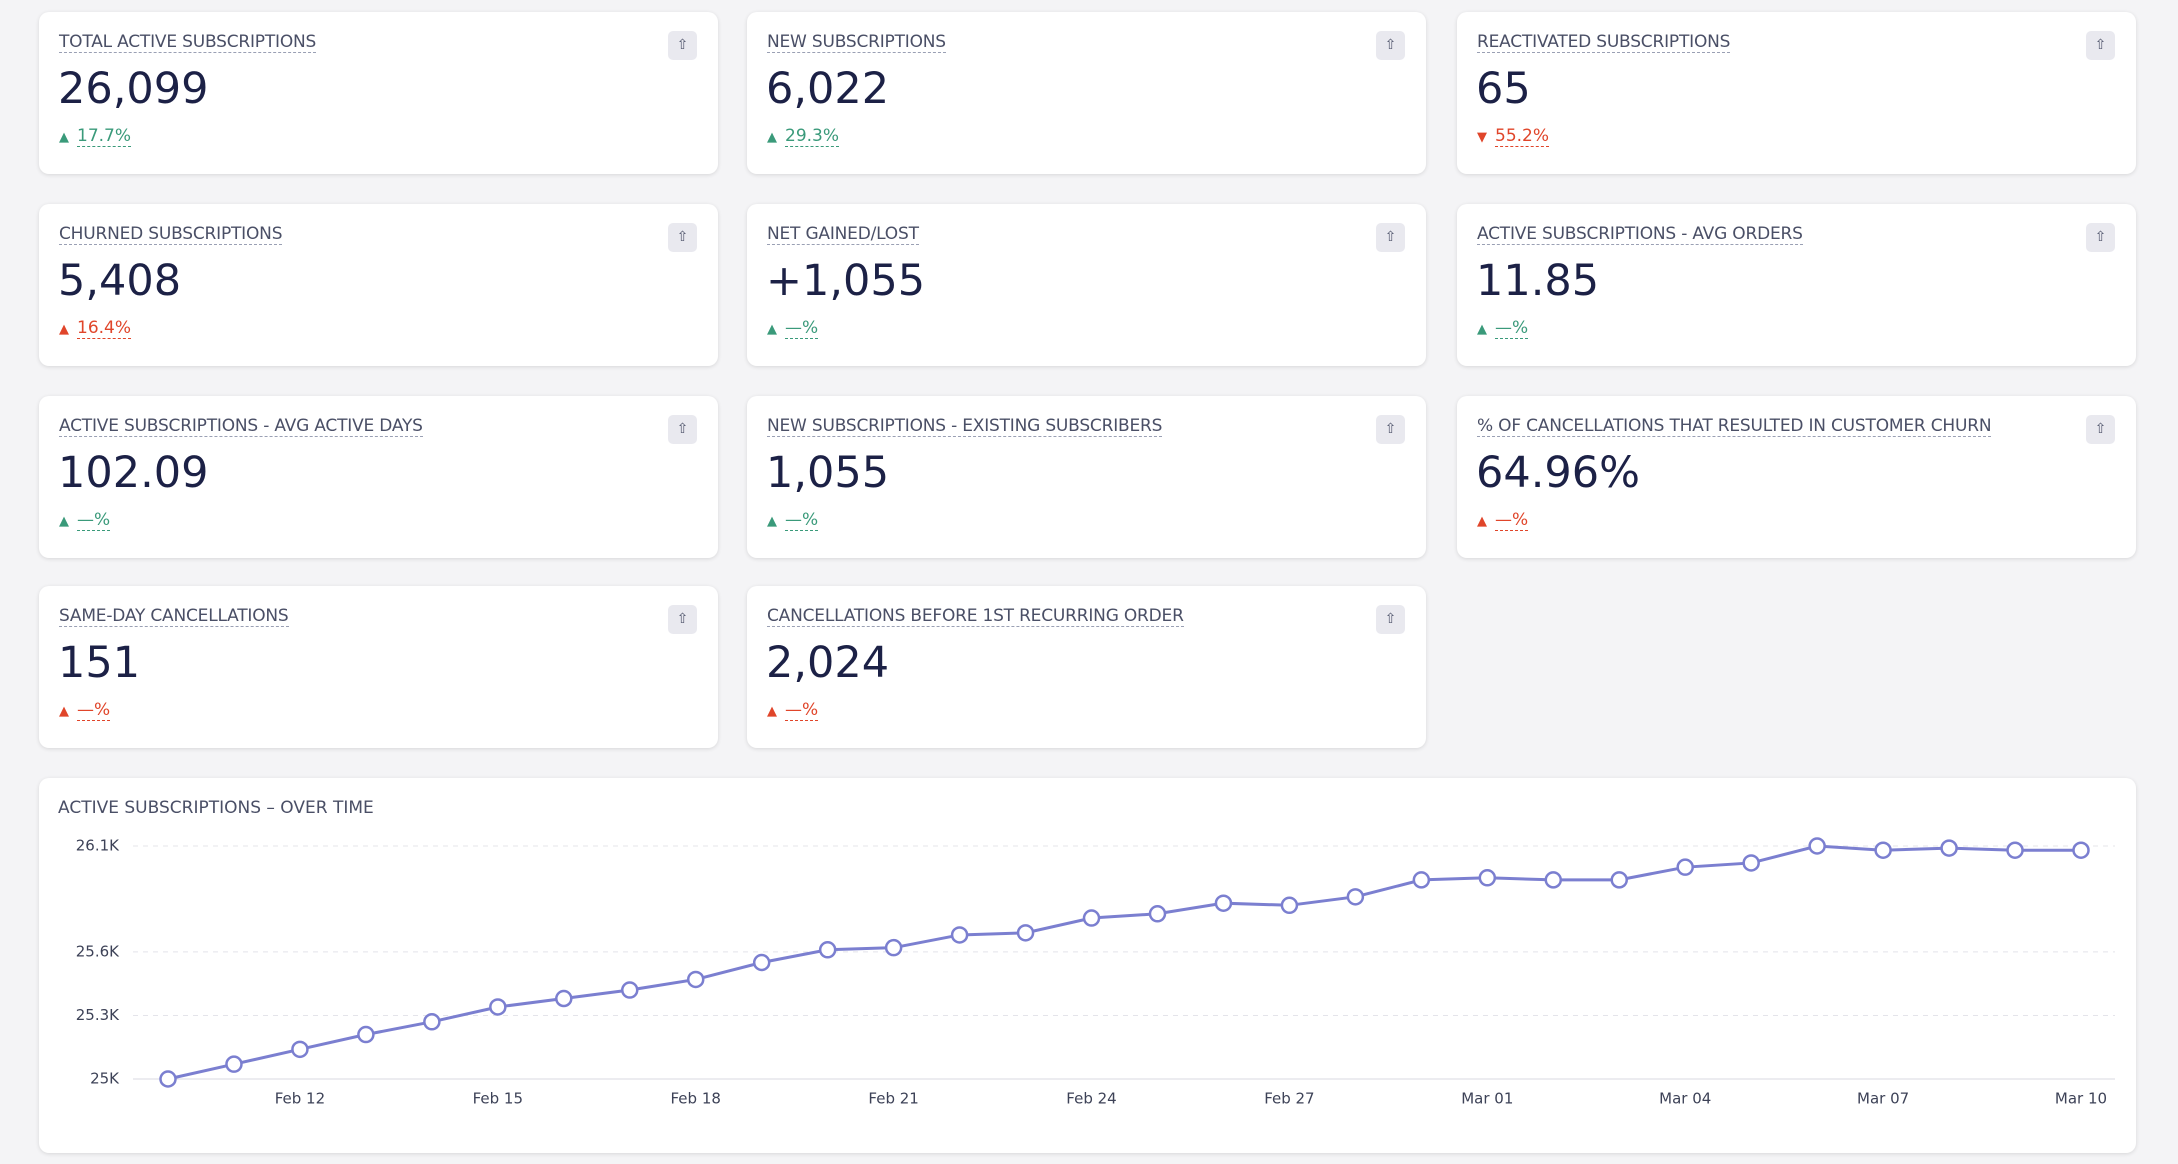 This screenshot has height=1164, width=2178. Describe the element at coordinates (965, 426) in the screenshot. I see `metric-title: NEW SUBSCRIPTIONS - EXISTING SUBSCRIBERS` at that location.